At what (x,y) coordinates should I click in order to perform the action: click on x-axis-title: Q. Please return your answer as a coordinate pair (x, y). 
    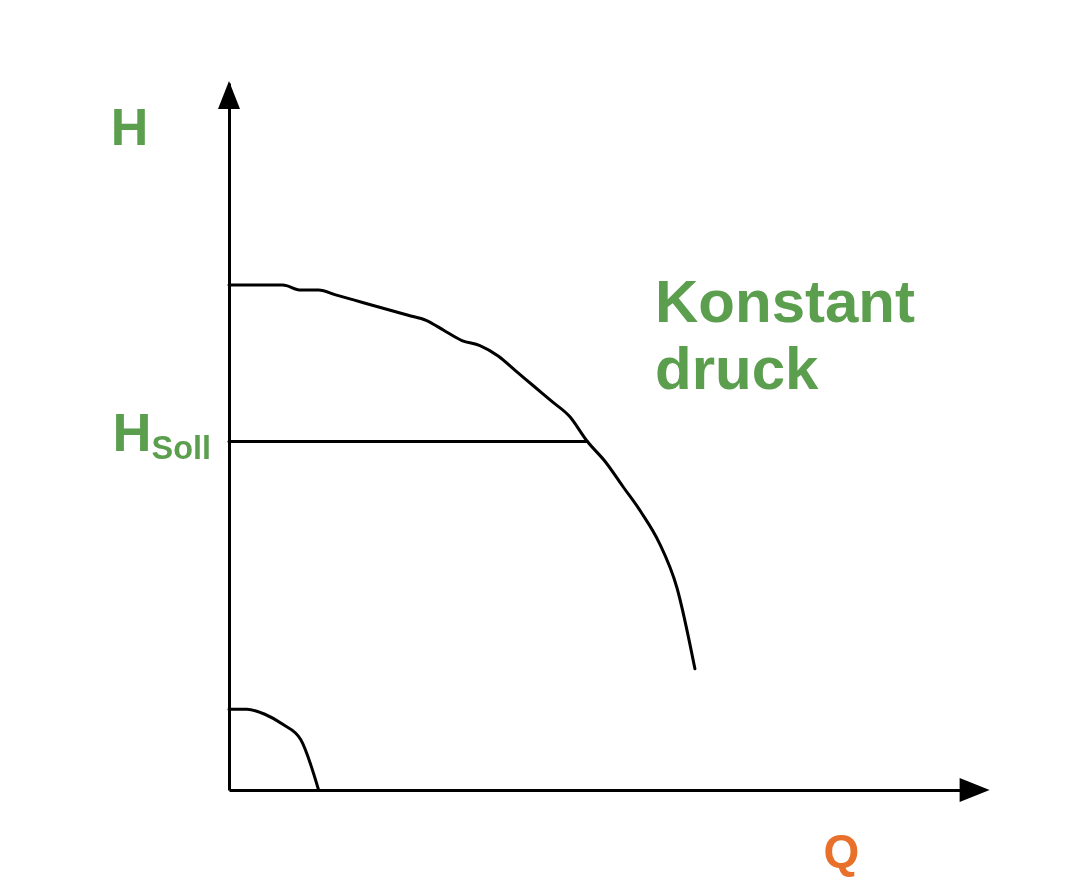
    Looking at the image, I should click on (841, 850).